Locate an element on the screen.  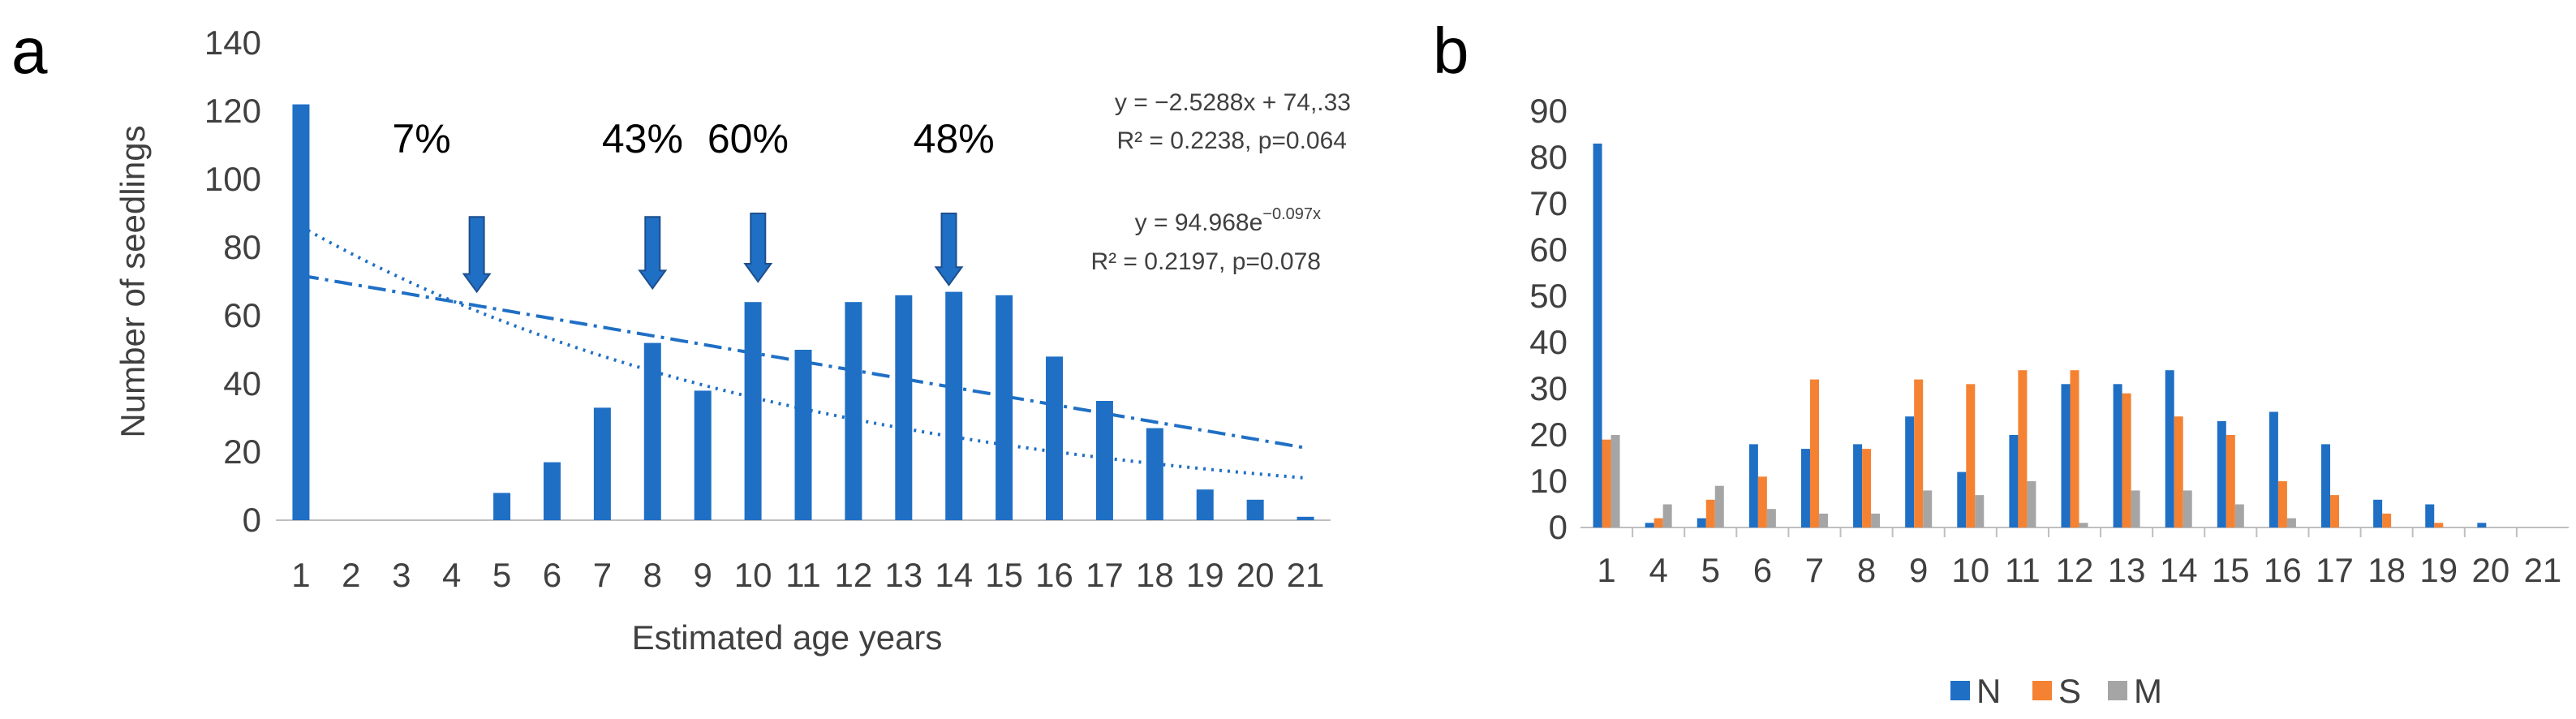
percentage-annotation: 60% is located at coordinates (748, 139).